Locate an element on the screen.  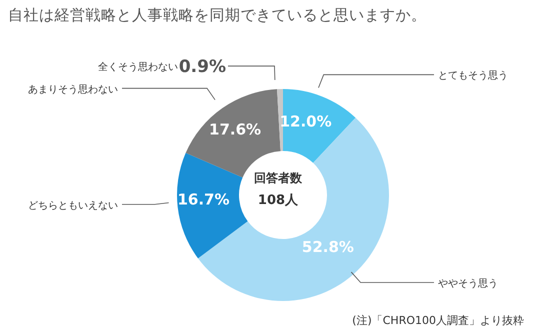
text: 回答者数 is located at coordinates (278, 178).